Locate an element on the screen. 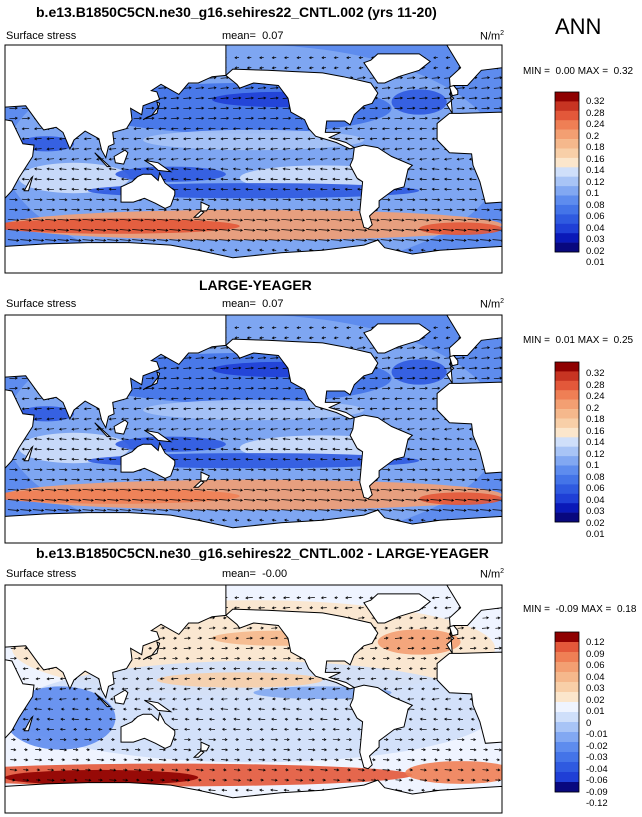 Image resolution: width=642 pixels, height=817 pixels. colorbar-tick: -0.02 is located at coordinates (597, 746).